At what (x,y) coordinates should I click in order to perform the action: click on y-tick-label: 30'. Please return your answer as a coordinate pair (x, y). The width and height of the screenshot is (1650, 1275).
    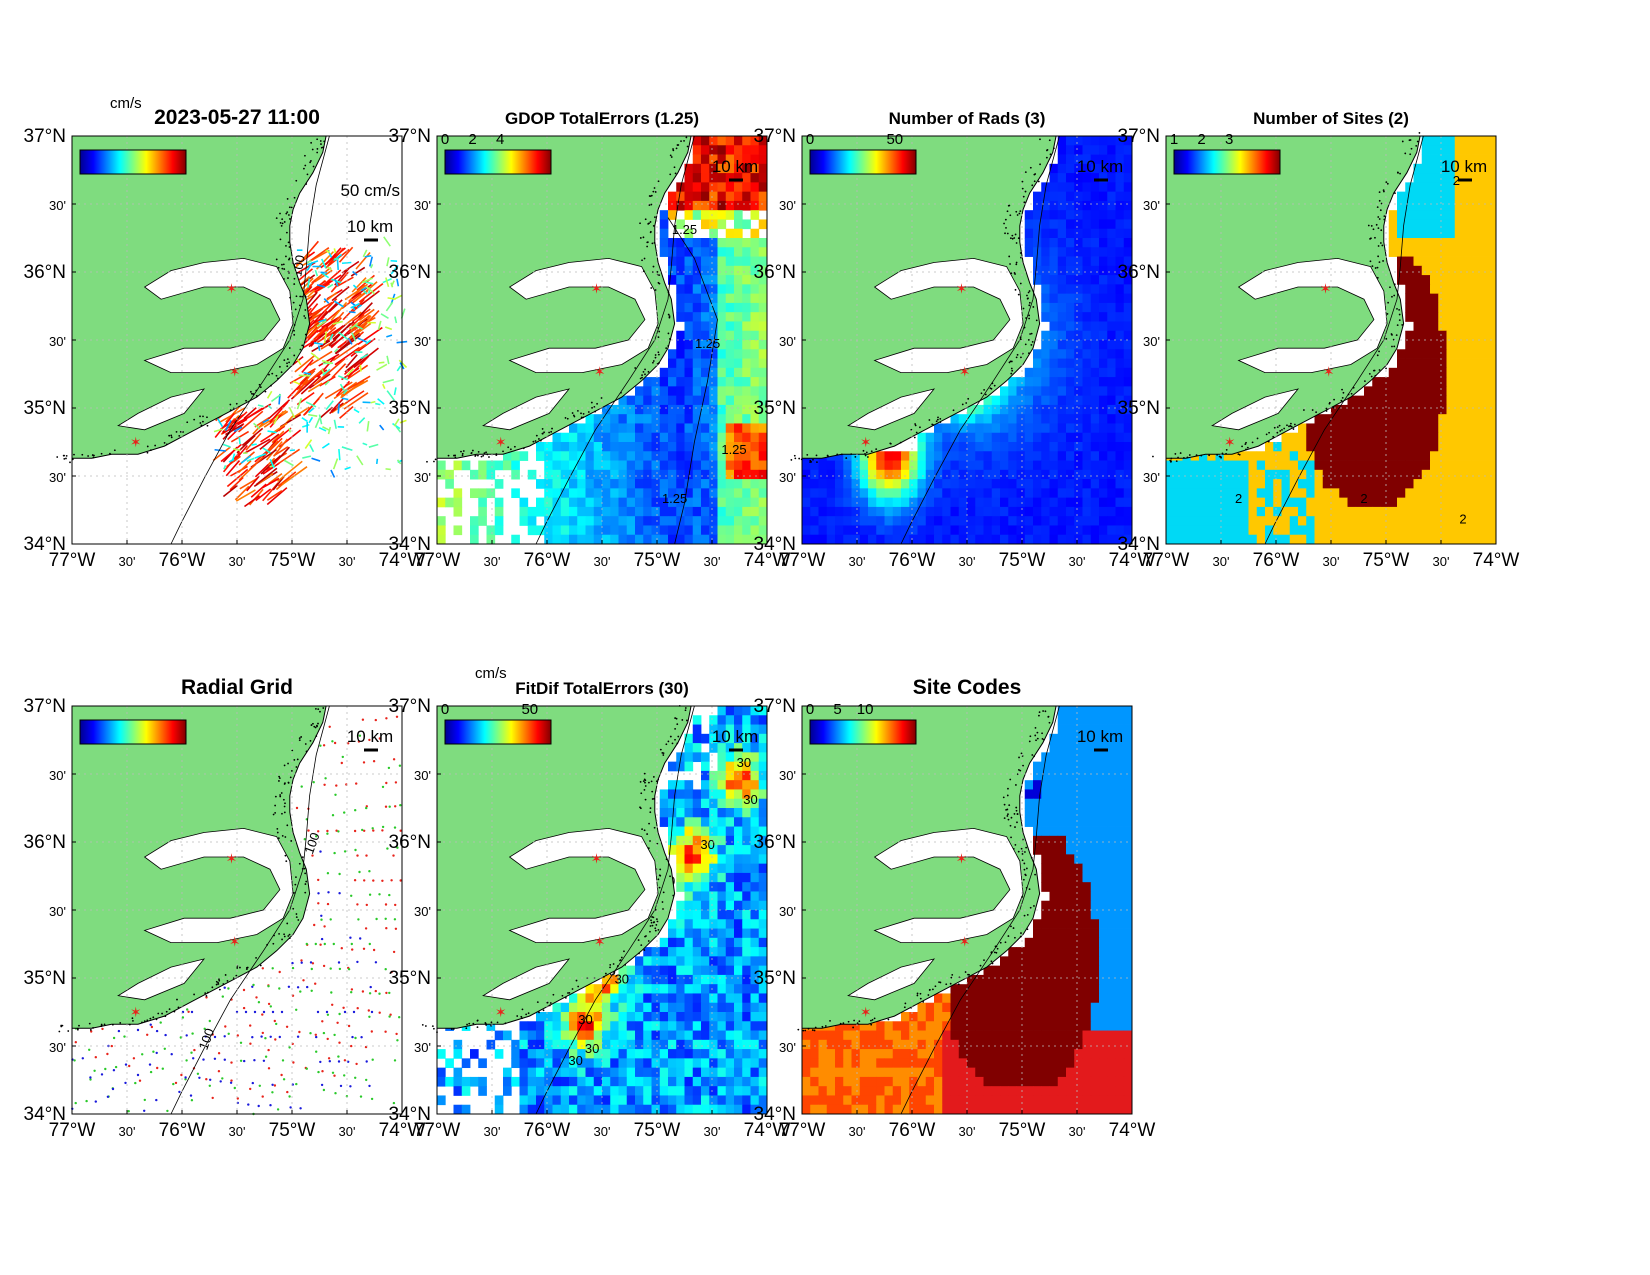
    Looking at the image, I should click on (1151, 477).